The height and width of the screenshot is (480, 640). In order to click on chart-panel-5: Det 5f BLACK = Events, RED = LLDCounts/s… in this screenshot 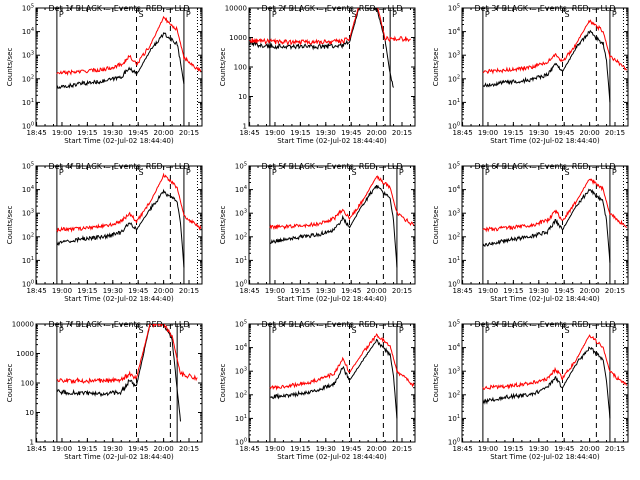, I will do `click(317, 232)`.